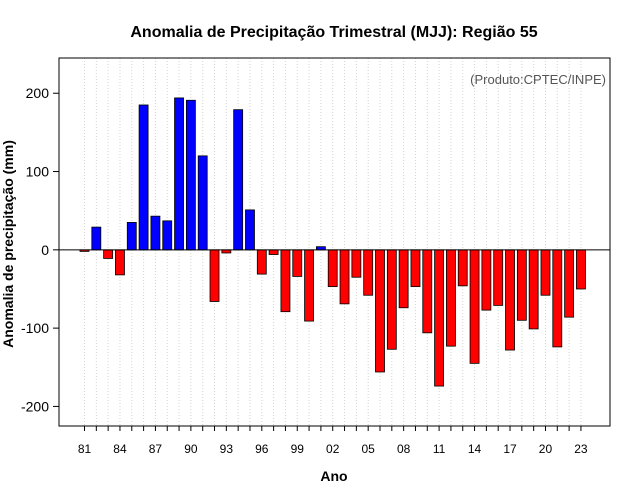 This screenshot has height=500, width=640. What do you see at coordinates (38, 172) in the screenshot?
I see `y-tick-label: 100` at bounding box center [38, 172].